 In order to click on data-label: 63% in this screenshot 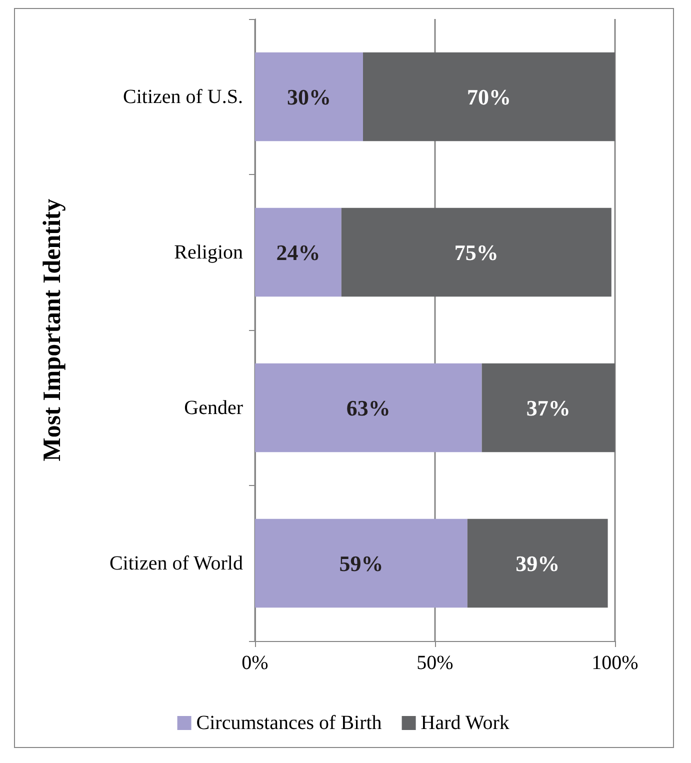, I will do `click(368, 407)`.